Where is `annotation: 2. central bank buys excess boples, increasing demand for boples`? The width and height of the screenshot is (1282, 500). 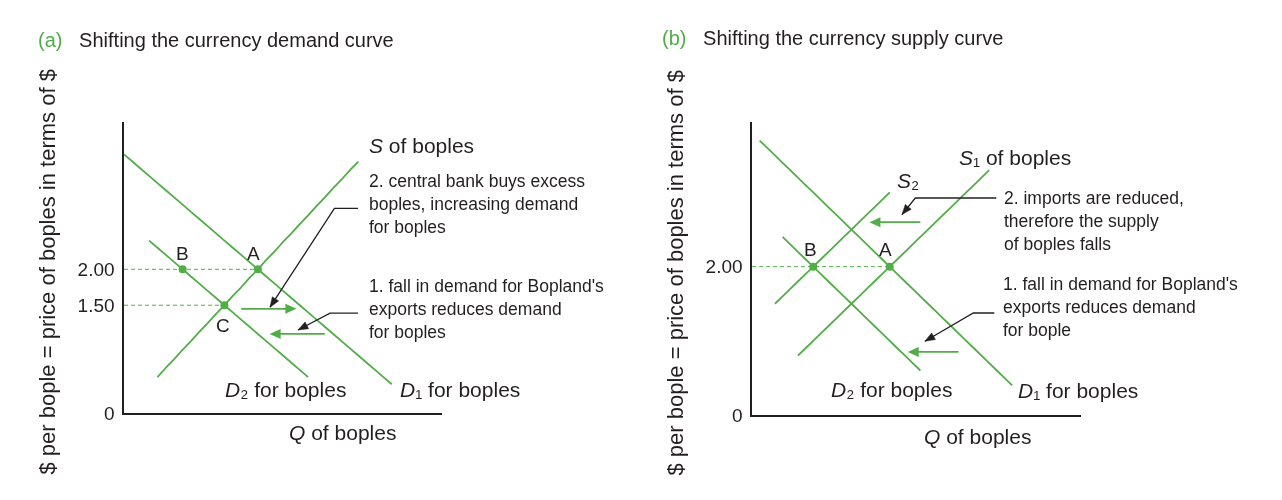
annotation: 2. central bank buys excess boples, increasing demand for boples is located at coordinates (477, 204).